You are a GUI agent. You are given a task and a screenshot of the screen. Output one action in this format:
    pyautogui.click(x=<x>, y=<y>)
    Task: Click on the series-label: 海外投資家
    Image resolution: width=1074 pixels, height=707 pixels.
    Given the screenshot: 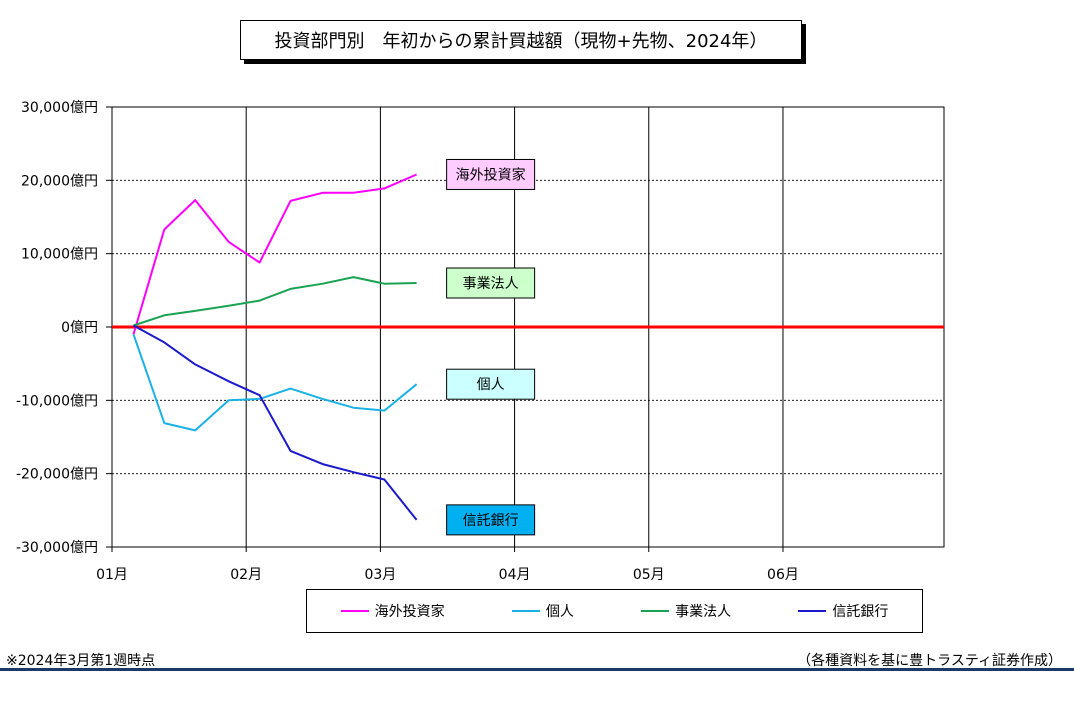 What is the action you would take?
    pyautogui.click(x=491, y=174)
    